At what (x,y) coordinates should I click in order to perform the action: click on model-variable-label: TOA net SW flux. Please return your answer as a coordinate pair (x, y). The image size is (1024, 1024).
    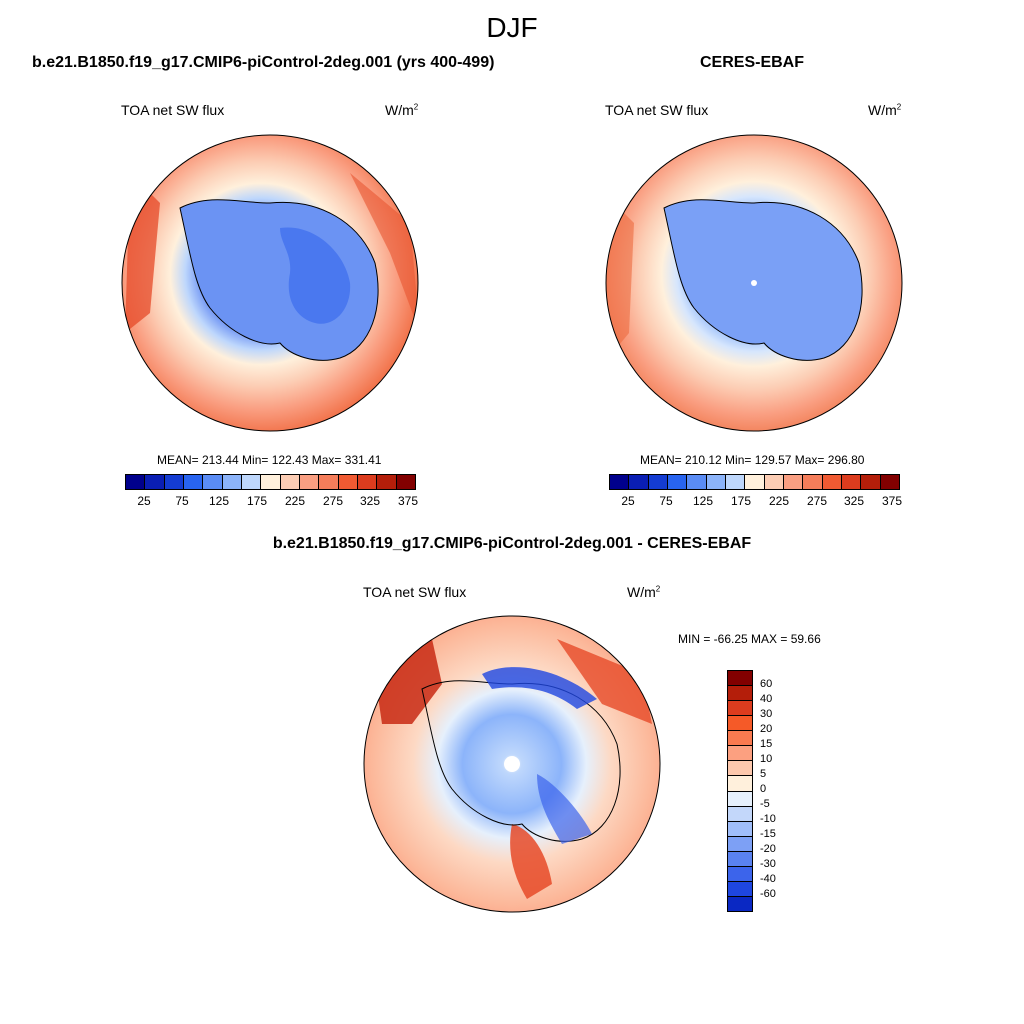
    Looking at the image, I should click on (173, 110).